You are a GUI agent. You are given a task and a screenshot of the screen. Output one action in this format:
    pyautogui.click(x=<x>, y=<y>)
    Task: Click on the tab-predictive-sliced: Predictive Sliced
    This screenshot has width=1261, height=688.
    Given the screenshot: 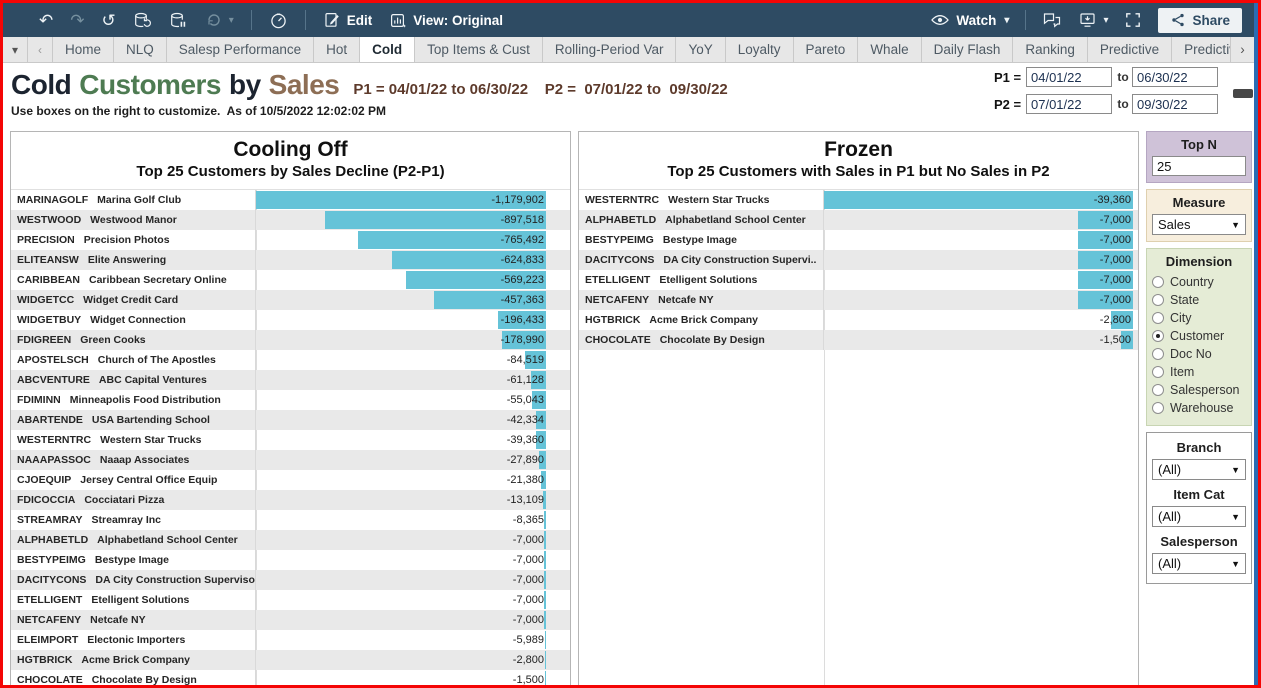 What is the action you would take?
    pyautogui.click(x=1201, y=49)
    